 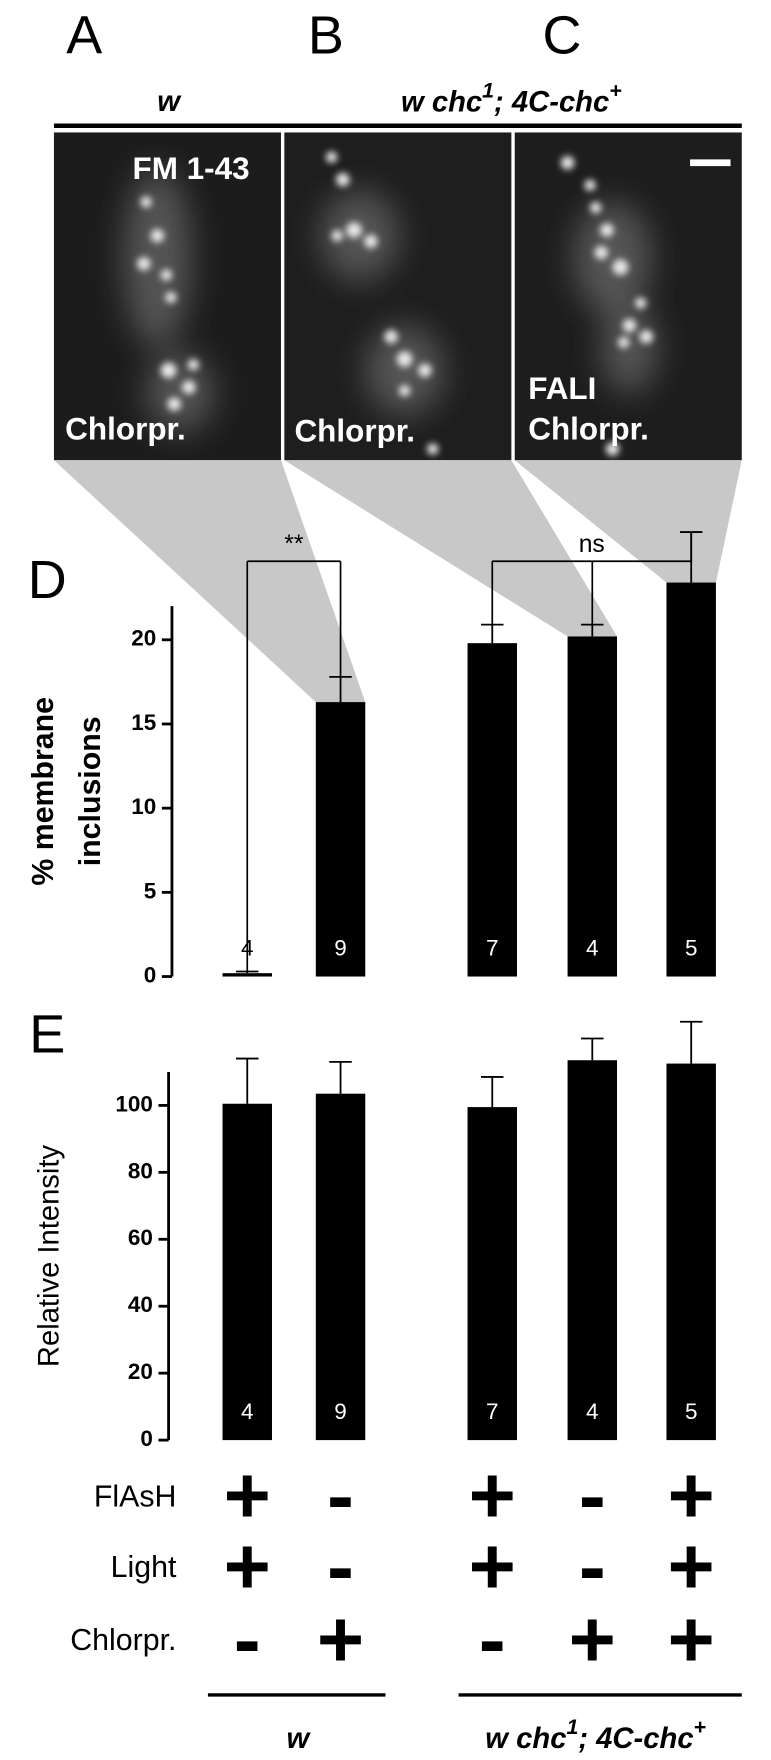 What do you see at coordinates (140, 1304) in the screenshot?
I see `y-tick-label: 40` at bounding box center [140, 1304].